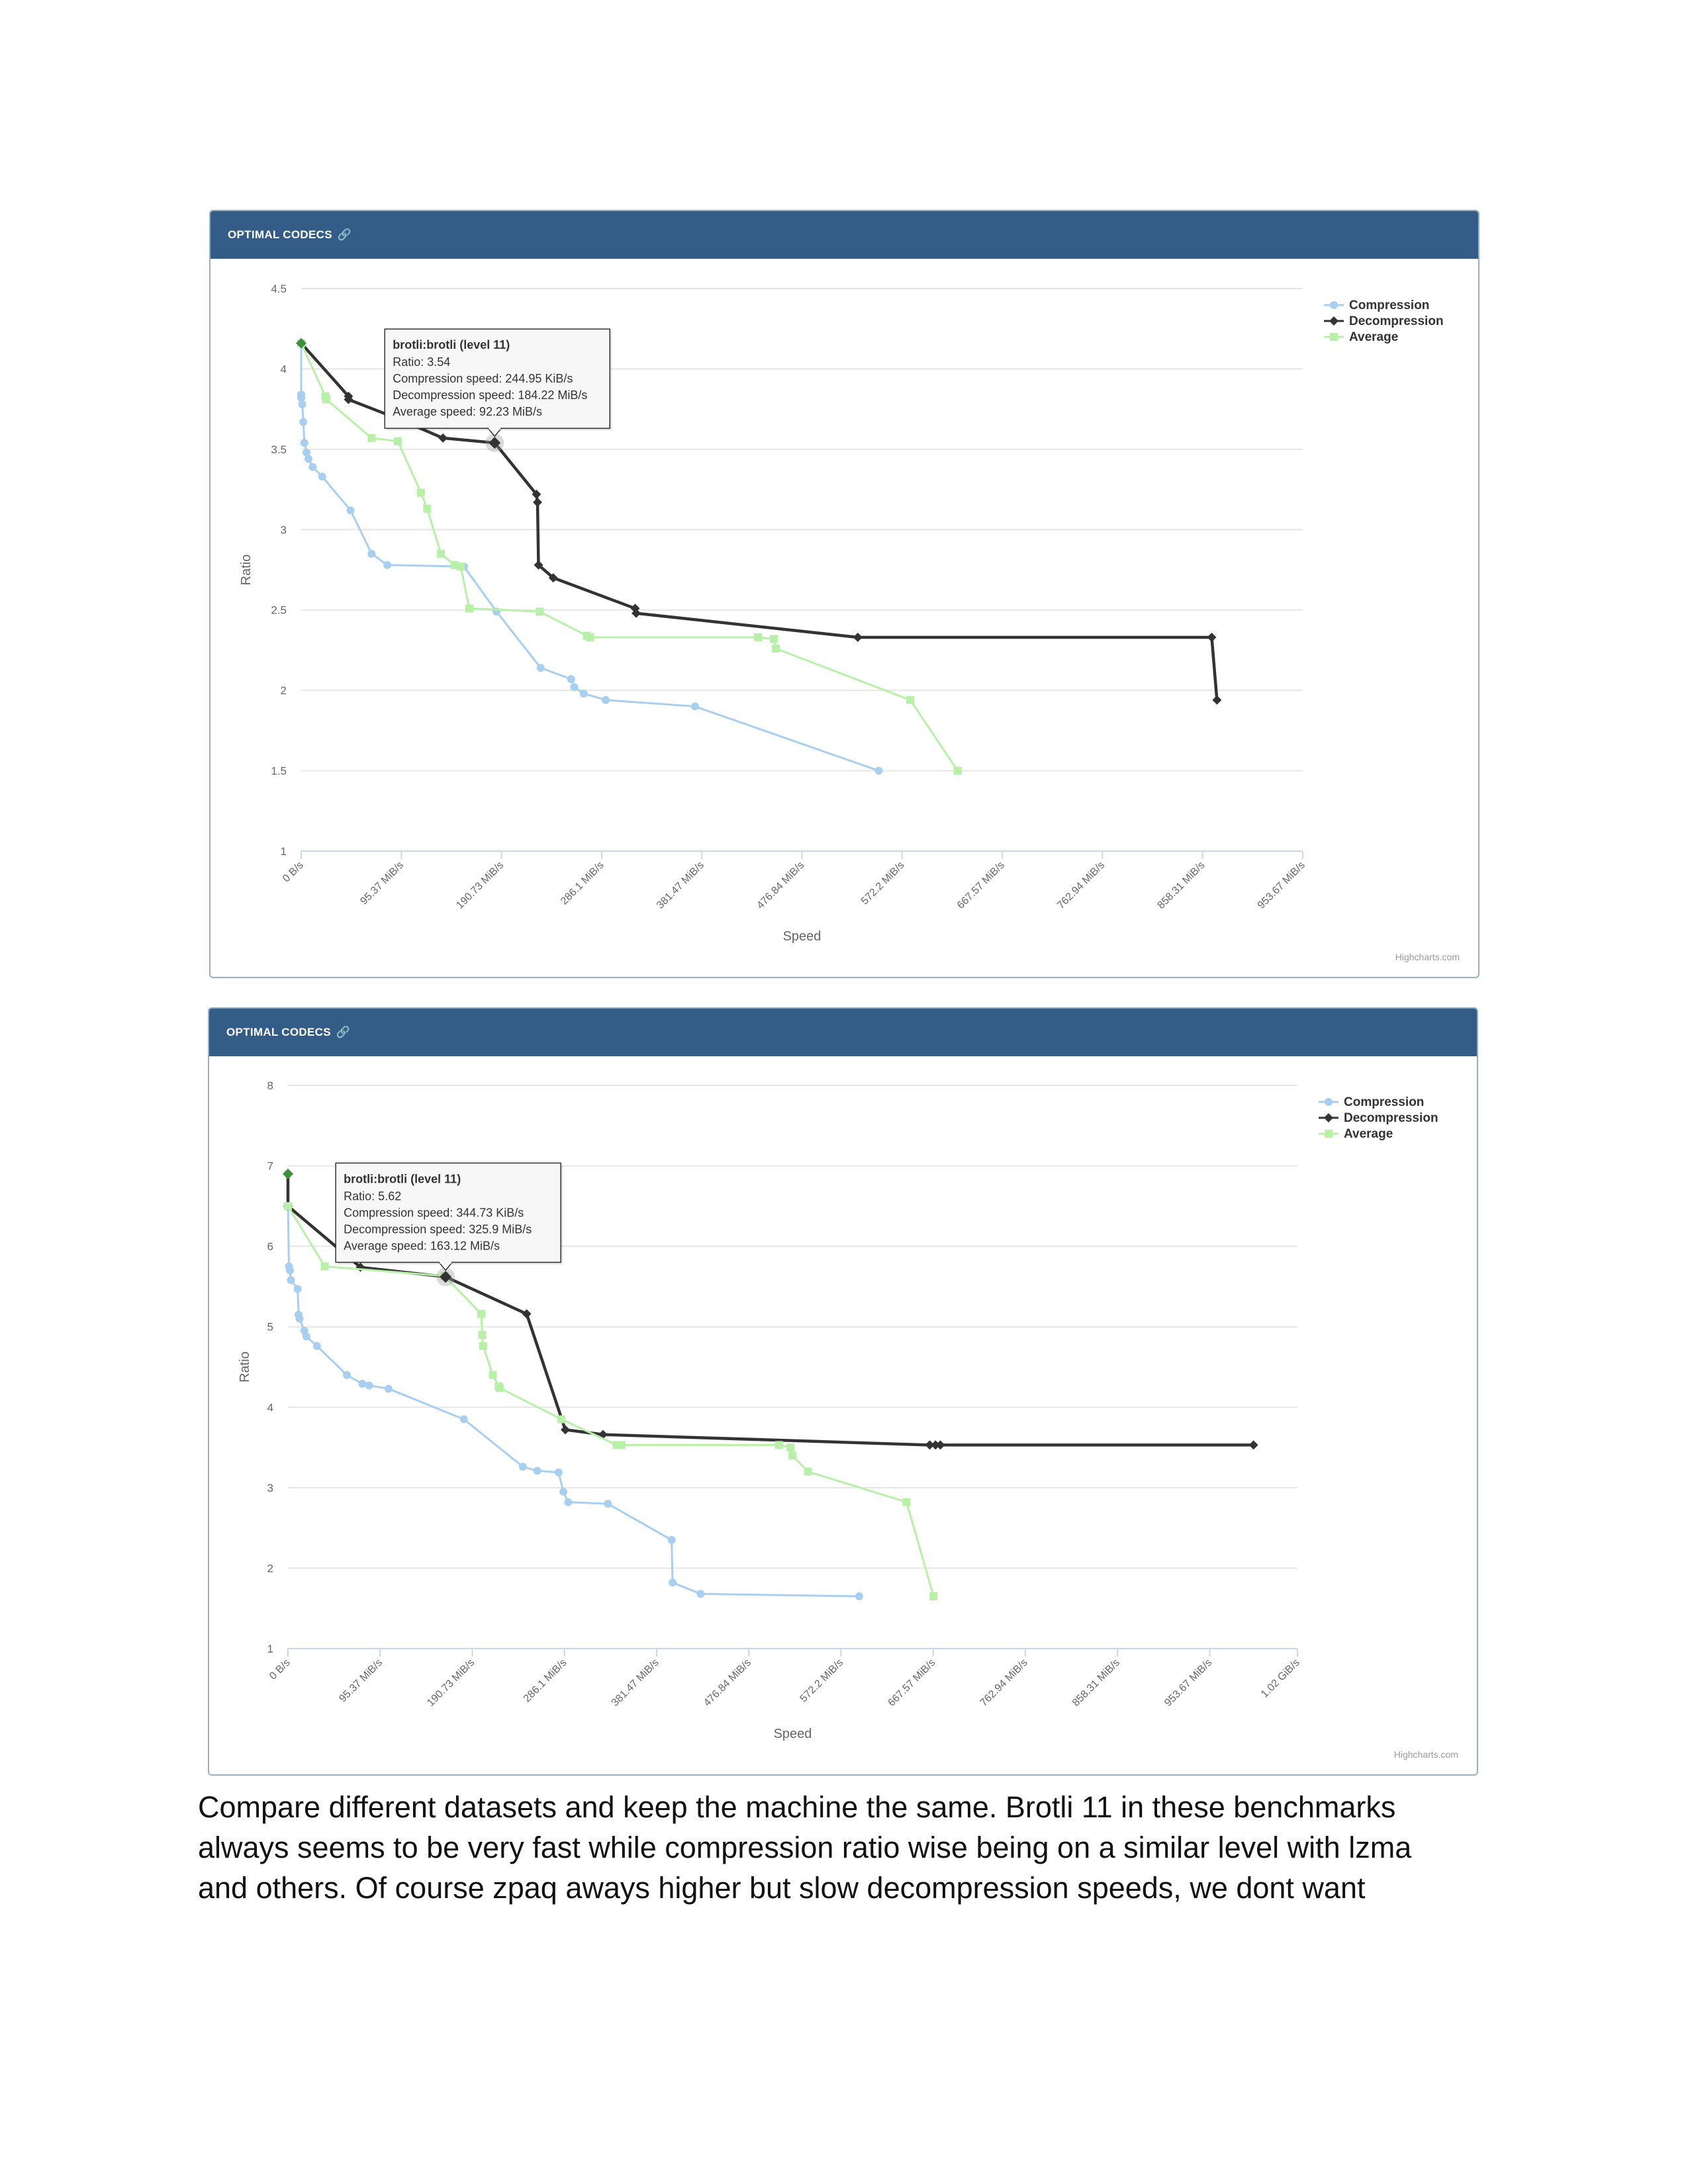 Image resolution: width=1688 pixels, height=2184 pixels. Describe the element at coordinates (245, 1367) in the screenshot. I see `y-axis-title: Ratio` at that location.